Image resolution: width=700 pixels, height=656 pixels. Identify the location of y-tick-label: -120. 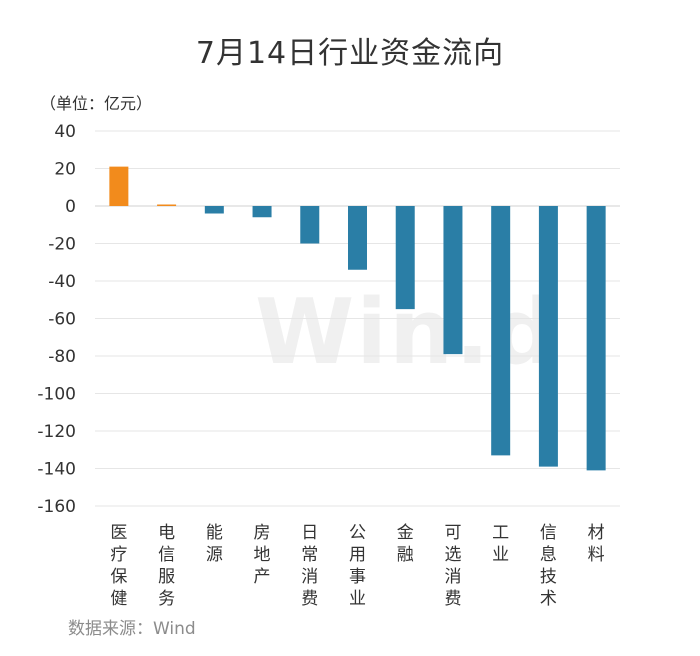
(56, 432).